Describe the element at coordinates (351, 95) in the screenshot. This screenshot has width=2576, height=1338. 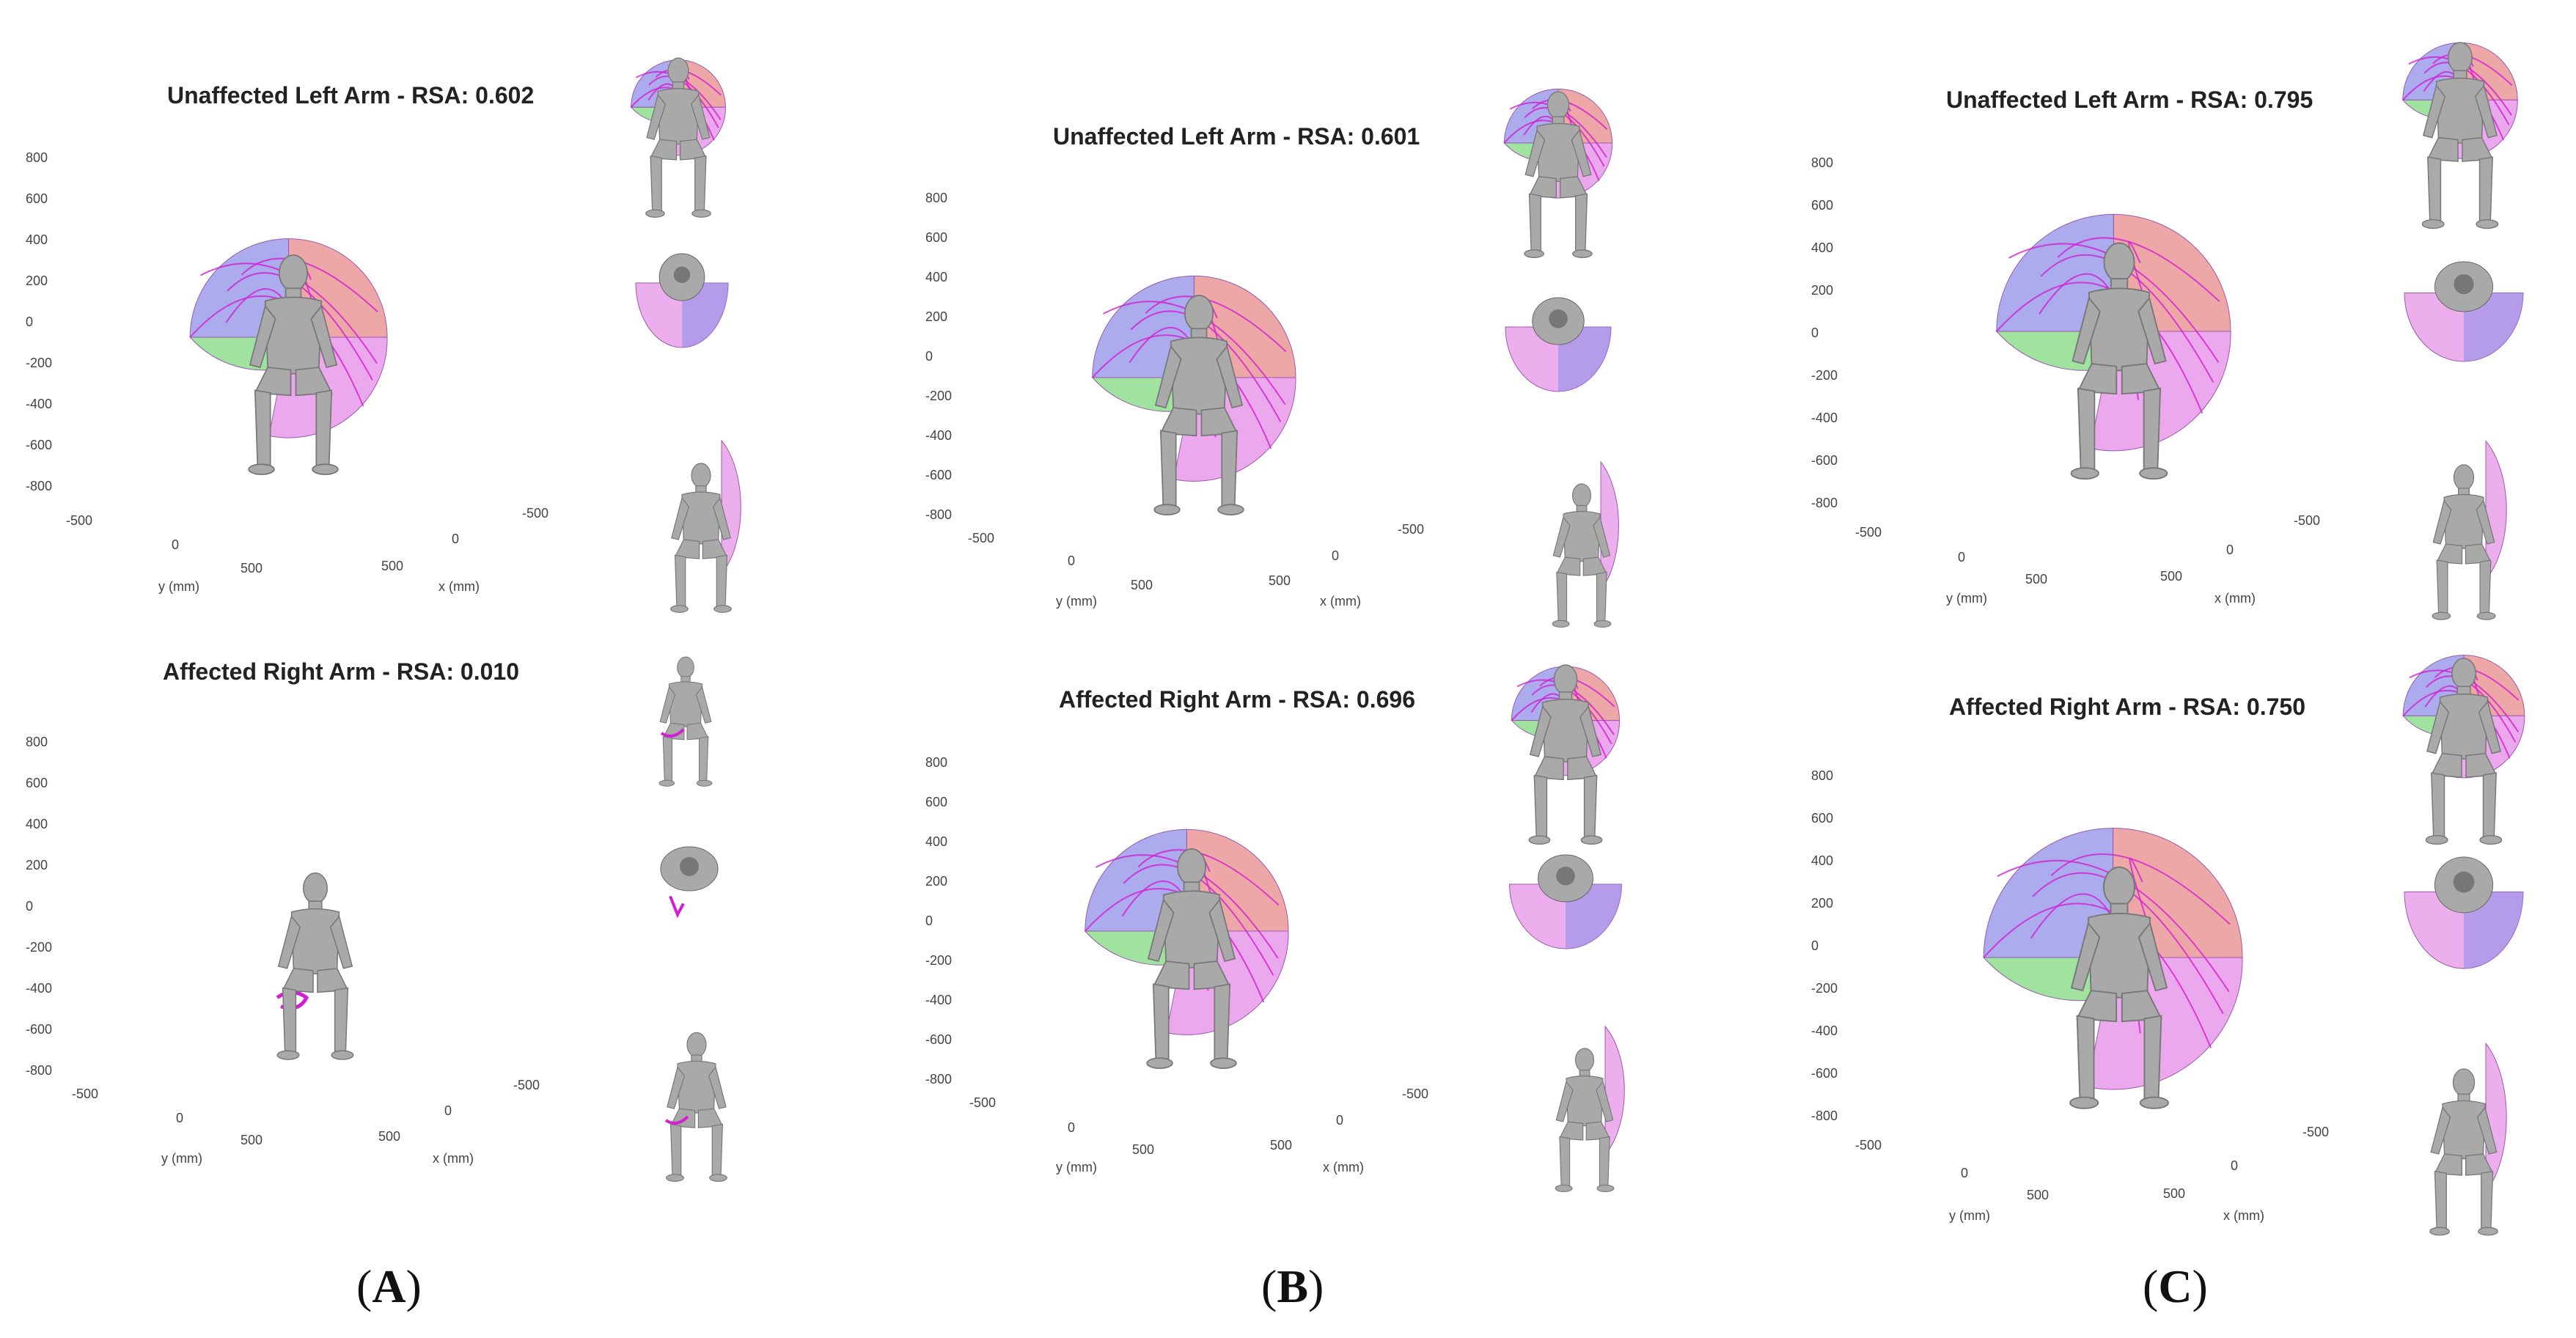
I see `plot-title: Unaffected Left Arm - RSA: 0.602` at that location.